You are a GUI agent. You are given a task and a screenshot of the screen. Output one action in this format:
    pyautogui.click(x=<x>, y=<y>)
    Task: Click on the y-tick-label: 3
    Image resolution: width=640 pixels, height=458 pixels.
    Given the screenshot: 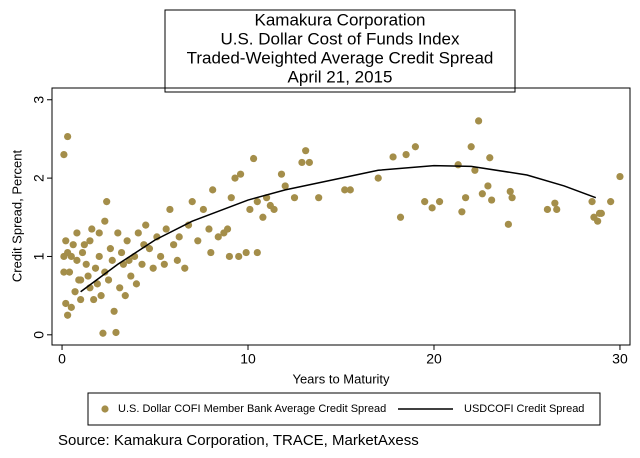 What is the action you would take?
    pyautogui.click(x=39, y=100)
    